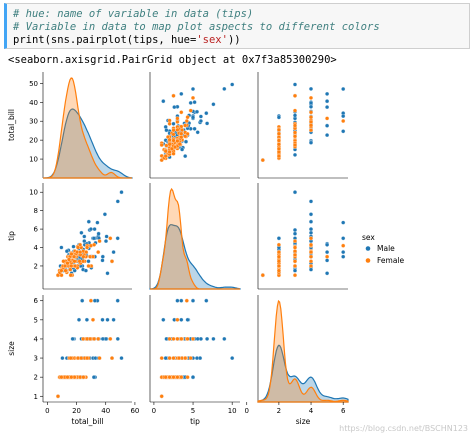 The width and height of the screenshot is (474, 437). Describe the element at coordinates (368, 248) in the screenshot. I see `legend-marker-male` at that location.